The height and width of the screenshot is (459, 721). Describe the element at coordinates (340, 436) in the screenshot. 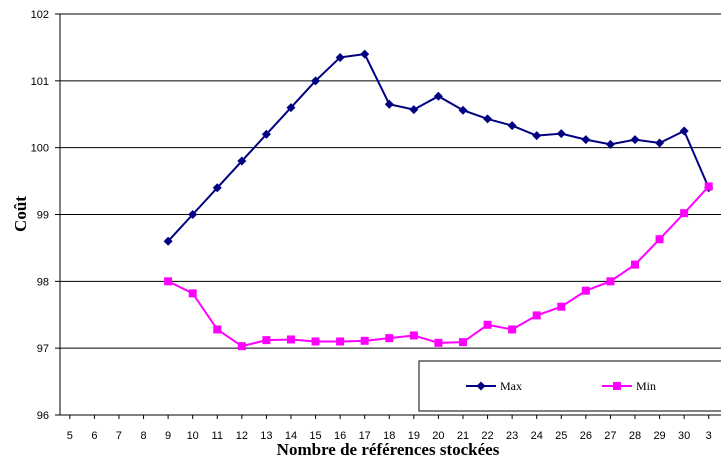

I see `x-tick-label: 16` at that location.